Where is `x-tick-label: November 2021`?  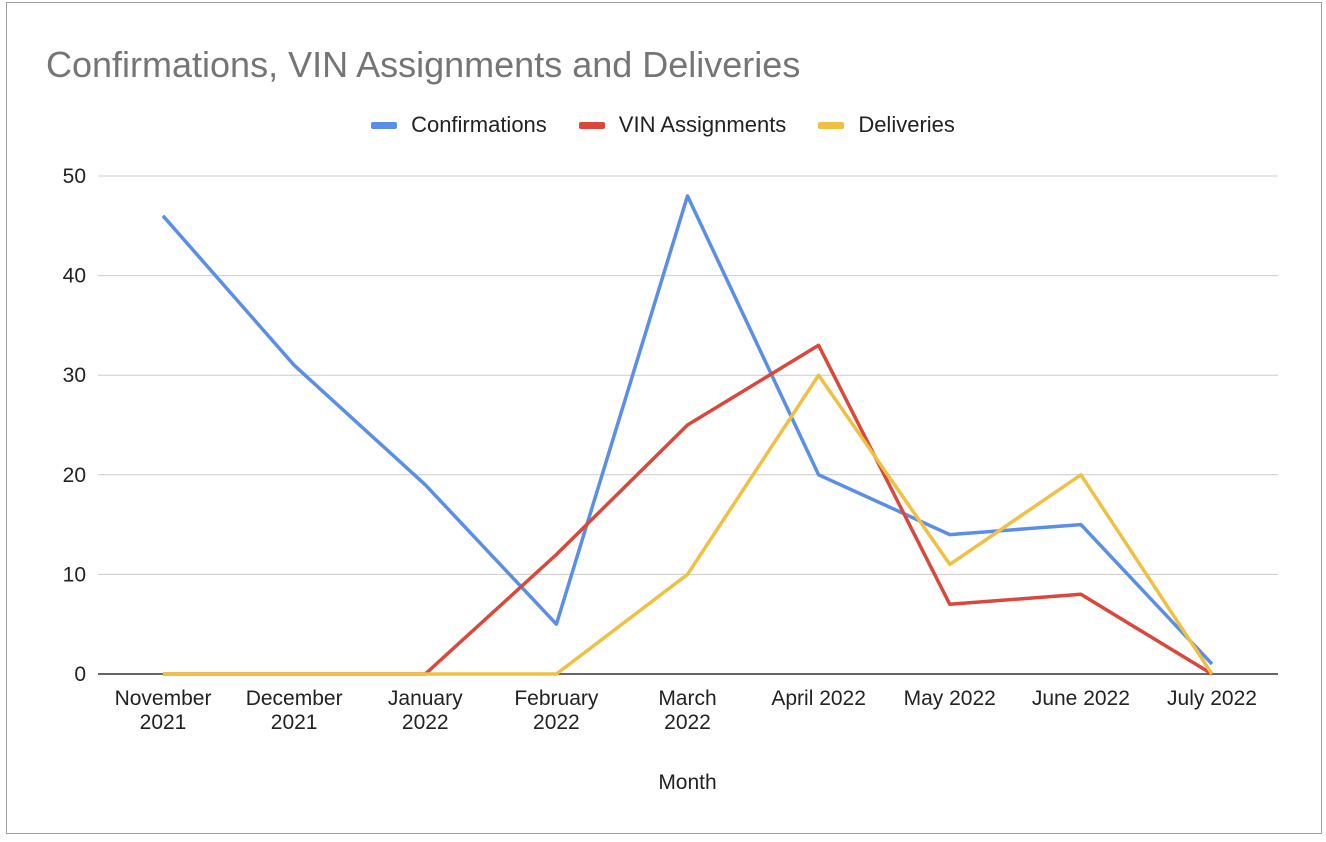
x-tick-label: November 2021 is located at coordinates (163, 710).